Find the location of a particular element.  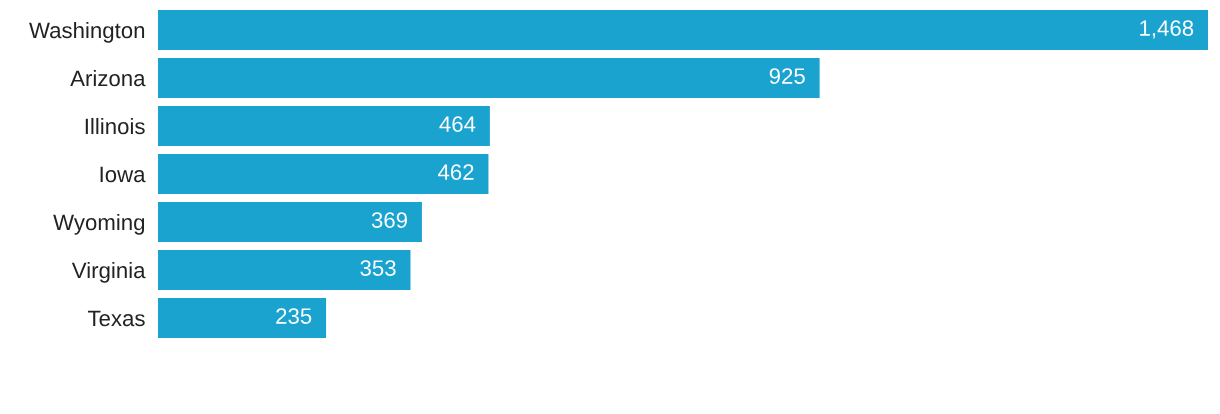

data-label: 464 is located at coordinates (457, 124).